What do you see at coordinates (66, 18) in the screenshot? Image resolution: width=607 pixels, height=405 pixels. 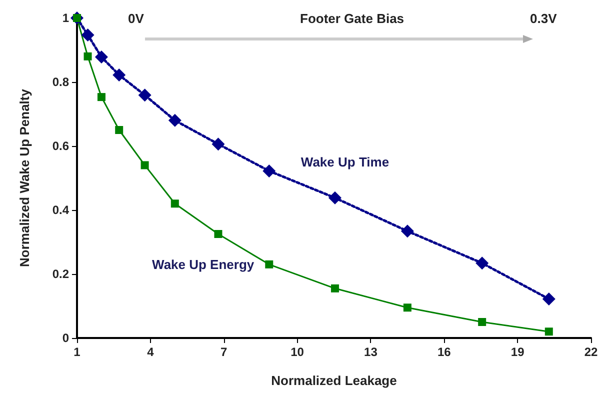 I see `y-tick-label: 1` at bounding box center [66, 18].